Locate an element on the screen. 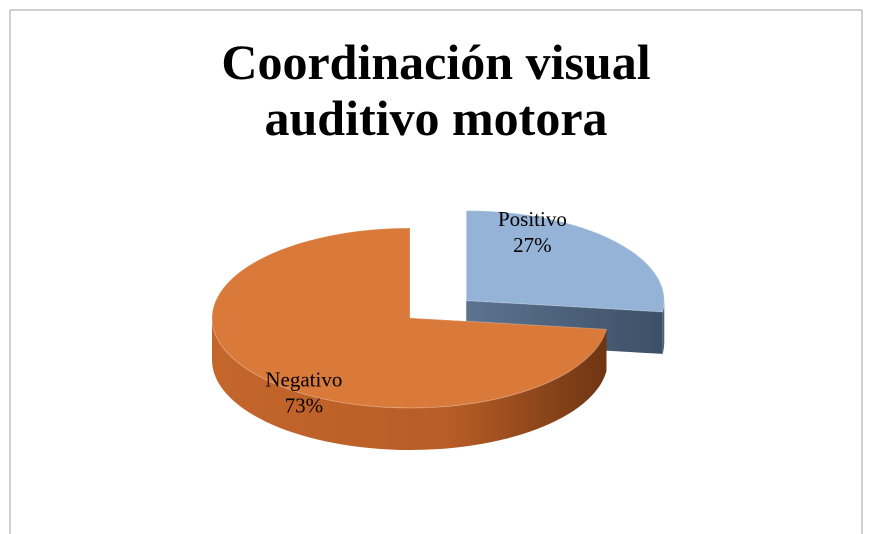 This screenshot has height=534, width=872. slice is located at coordinates (565, 261).